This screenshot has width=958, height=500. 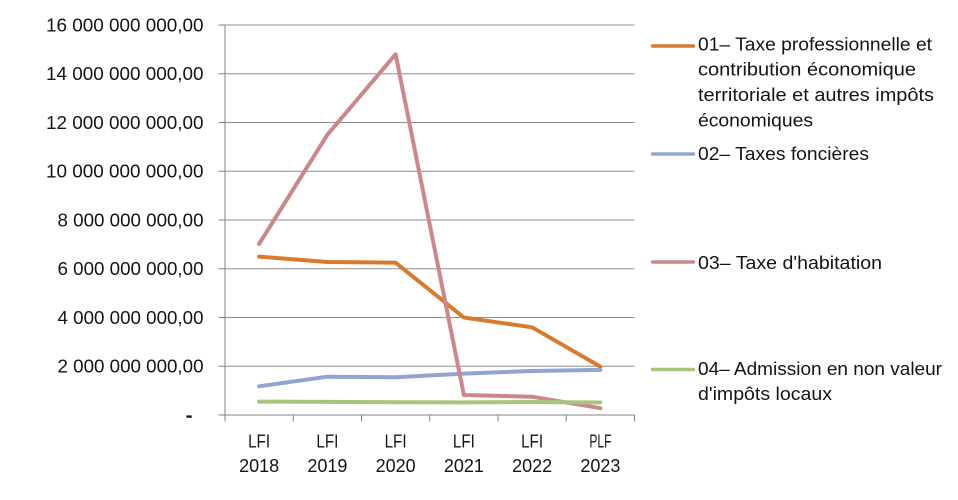 What do you see at coordinates (820, 369) in the screenshot?
I see `svg-text: 04– Admission en non valeur` at bounding box center [820, 369].